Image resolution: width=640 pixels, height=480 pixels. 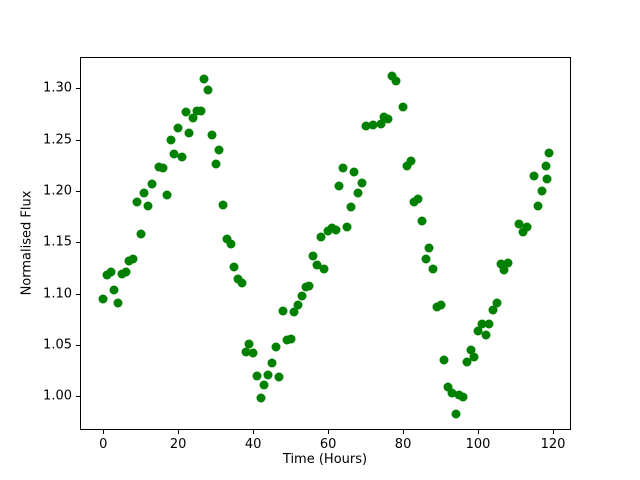 What do you see at coordinates (57, 294) in the screenshot?
I see `y-tick-label: 1.10` at bounding box center [57, 294].